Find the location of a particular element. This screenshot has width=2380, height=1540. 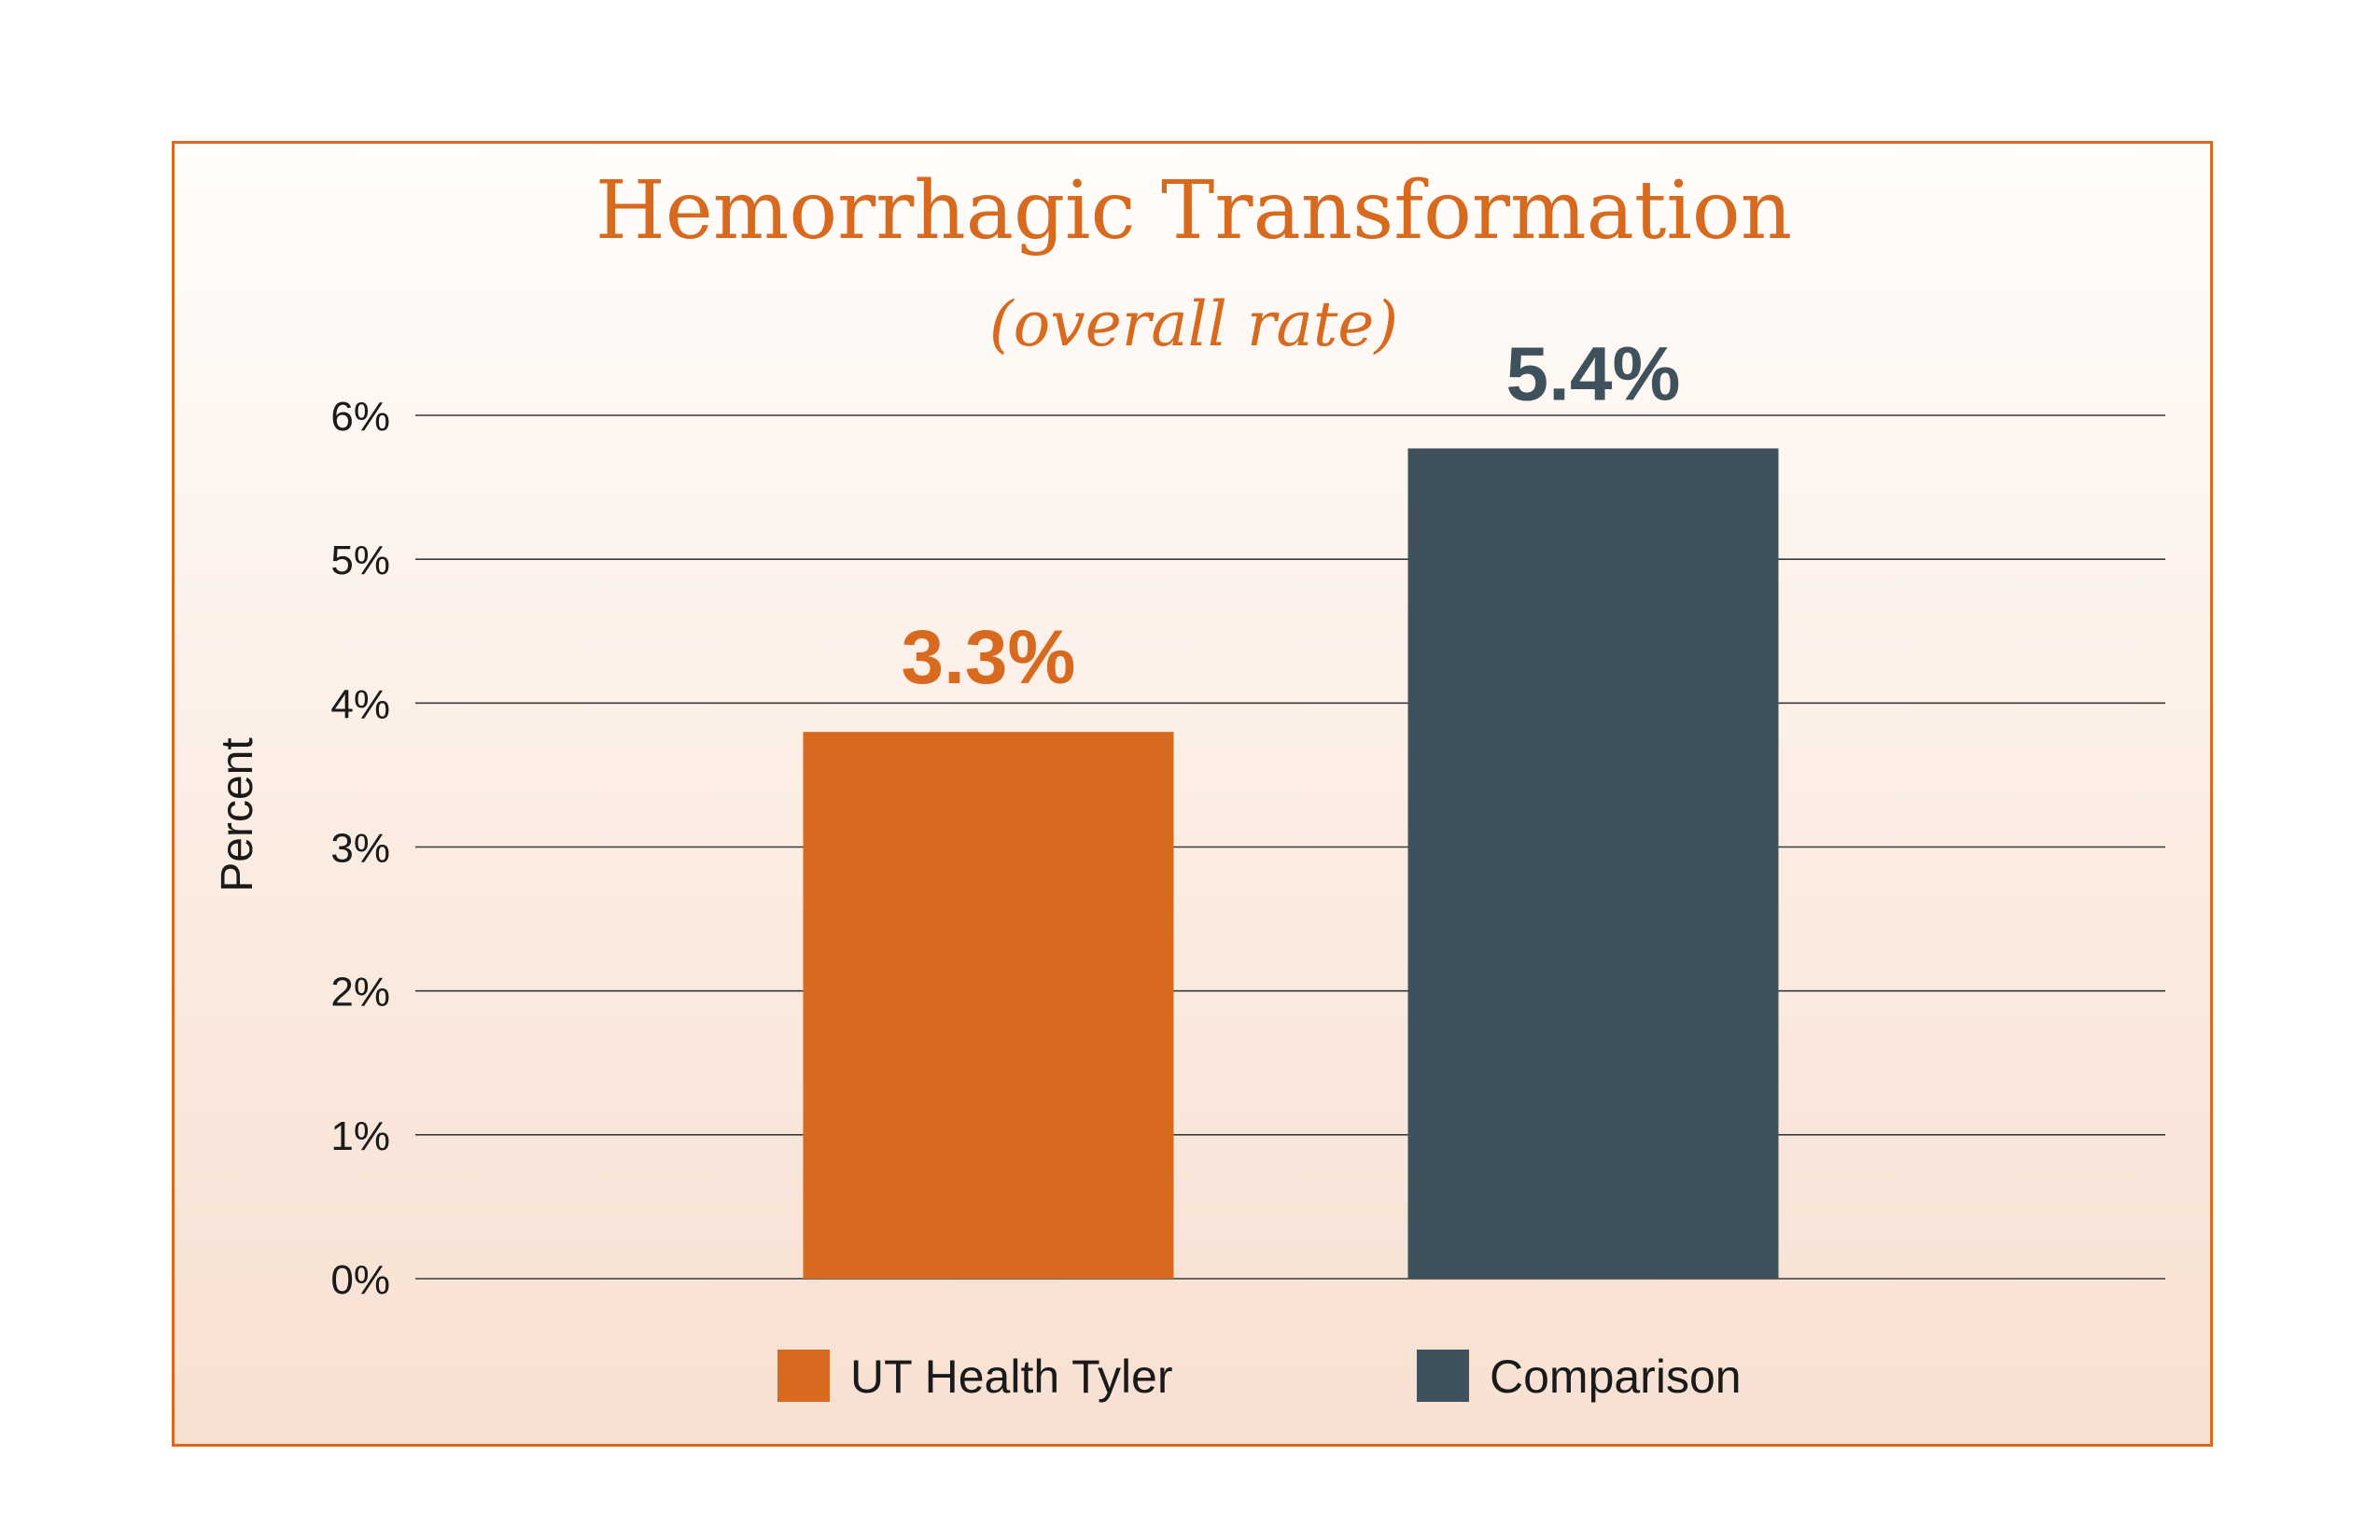

y-tick-label: 2% is located at coordinates (360, 992).